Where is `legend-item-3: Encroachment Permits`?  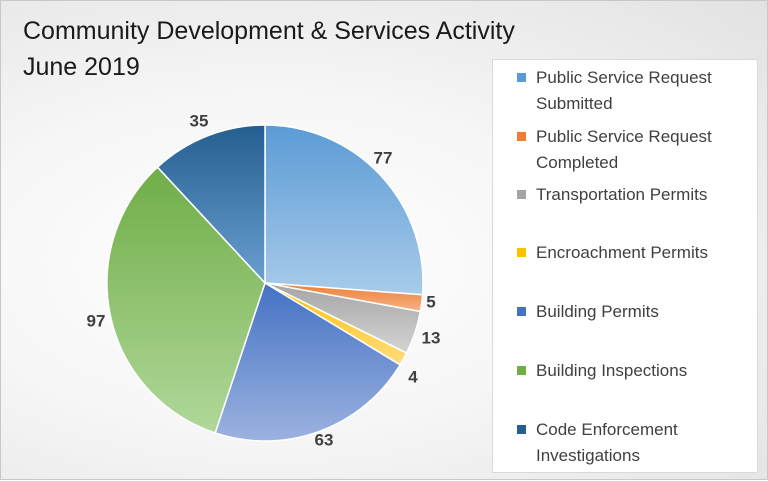
legend-item-3: Encroachment Permits is located at coordinates (632, 253).